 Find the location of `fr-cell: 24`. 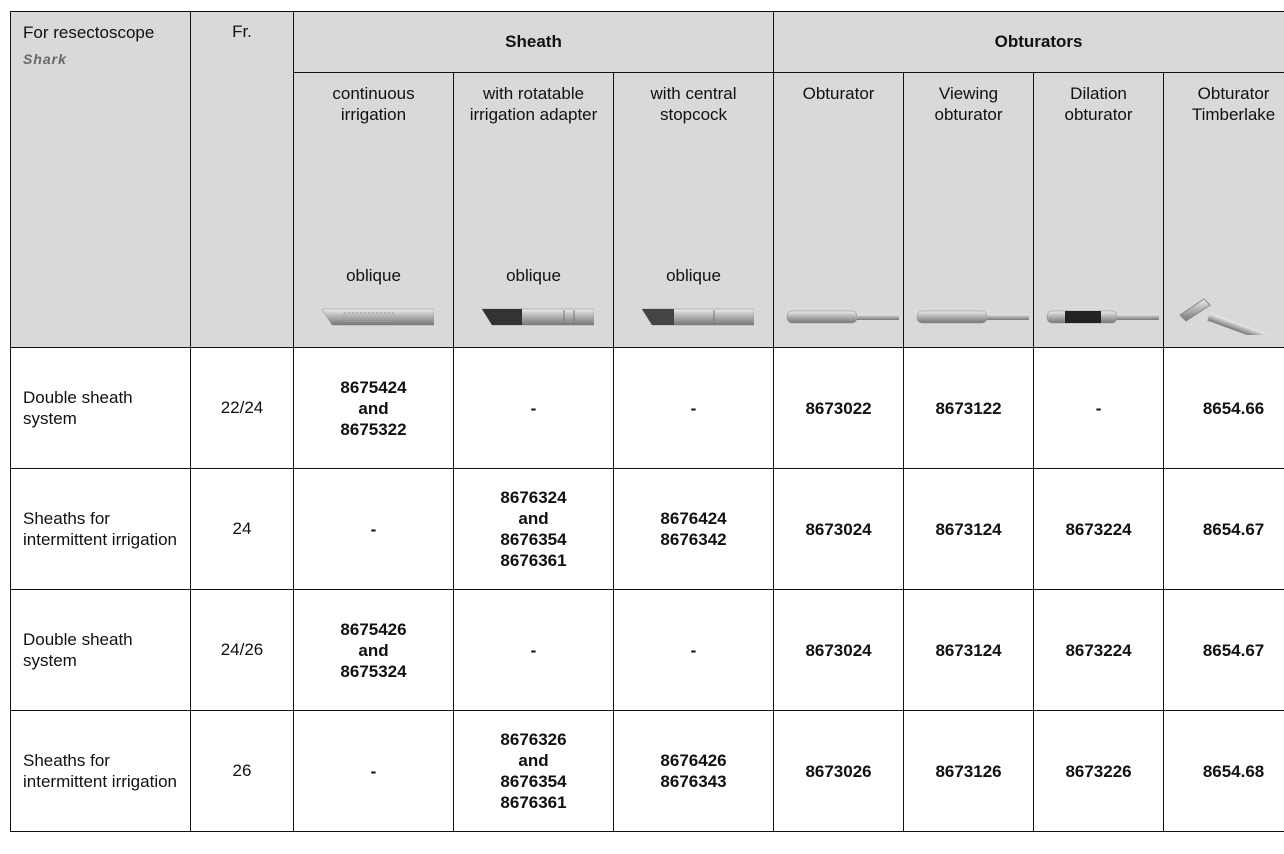

fr-cell: 24 is located at coordinates (242, 529).